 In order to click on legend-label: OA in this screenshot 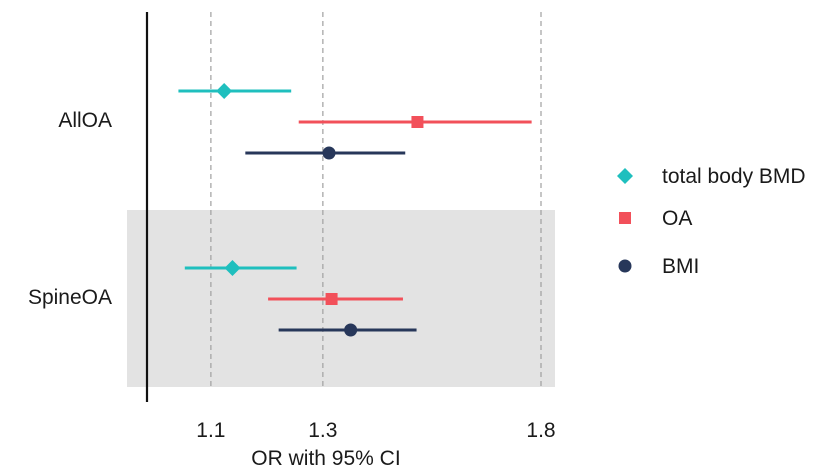, I will do `click(677, 218)`.